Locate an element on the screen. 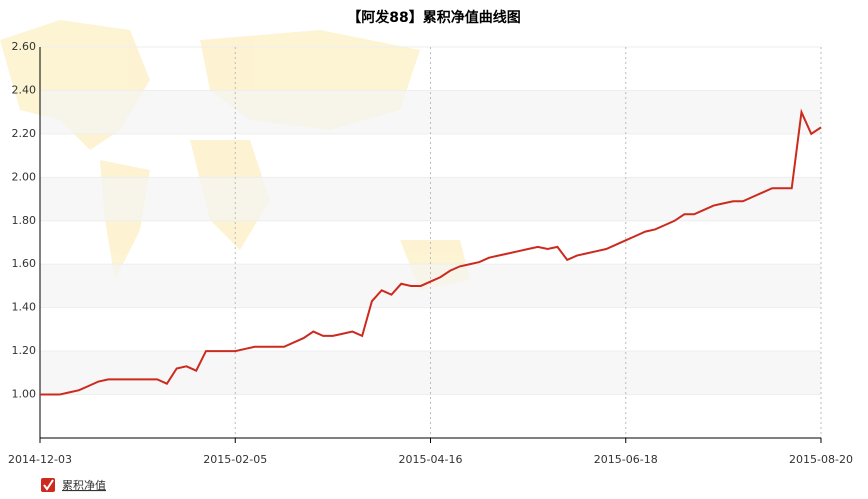 The width and height of the screenshot is (868, 499). legend-label: 累积净值 is located at coordinates (84, 485).